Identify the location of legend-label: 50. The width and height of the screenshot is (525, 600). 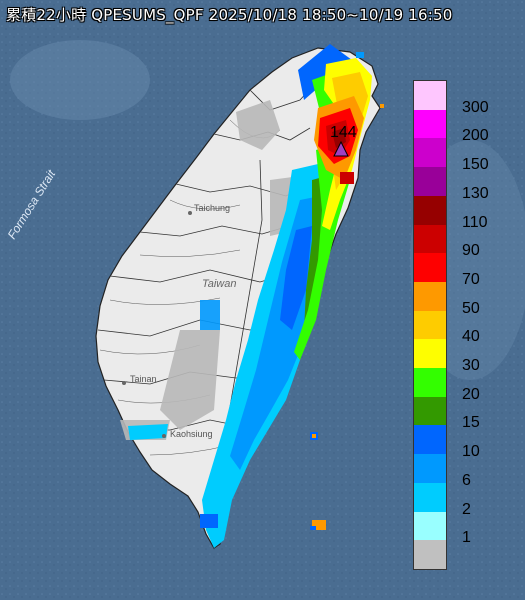
(471, 308).